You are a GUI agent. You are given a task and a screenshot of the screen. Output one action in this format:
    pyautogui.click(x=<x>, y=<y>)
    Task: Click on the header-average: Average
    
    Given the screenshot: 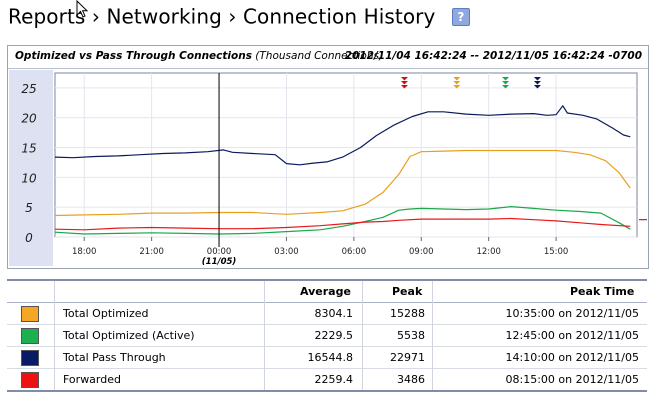 What is the action you would take?
    pyautogui.click(x=325, y=291)
    